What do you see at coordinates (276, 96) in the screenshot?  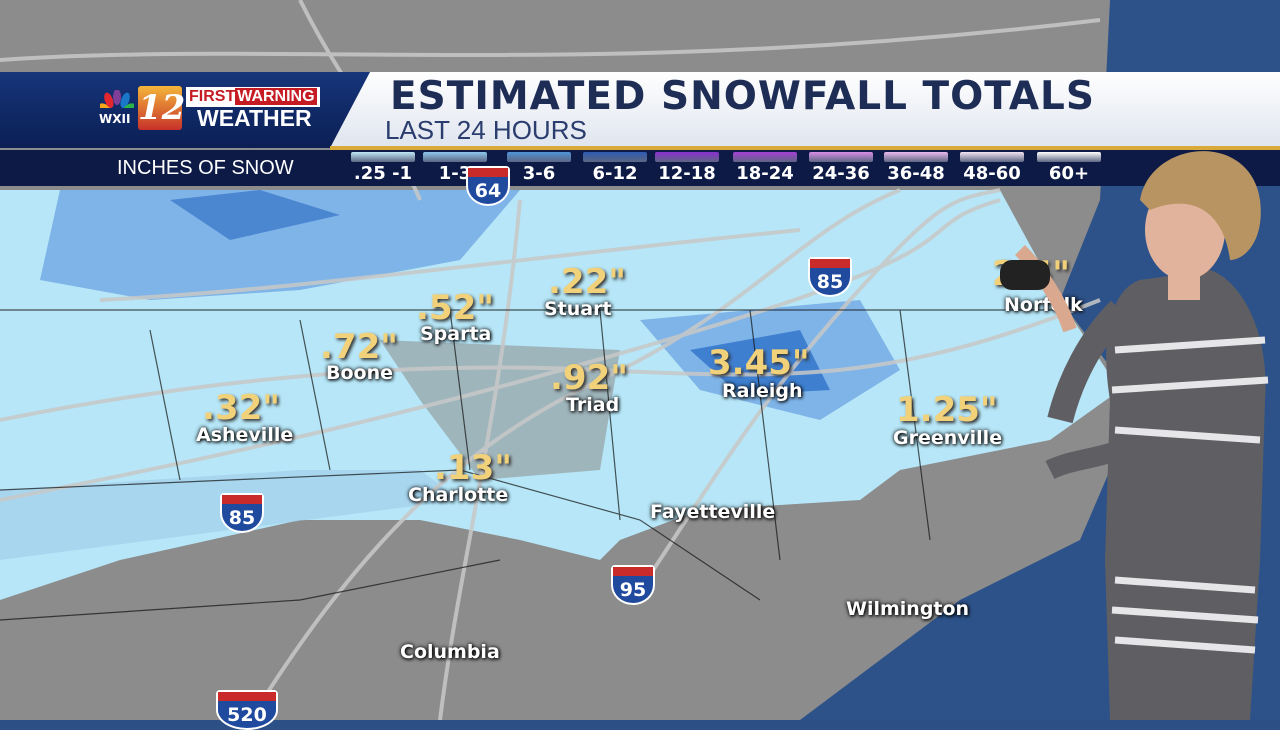 I see `warning-text: WARNING` at bounding box center [276, 96].